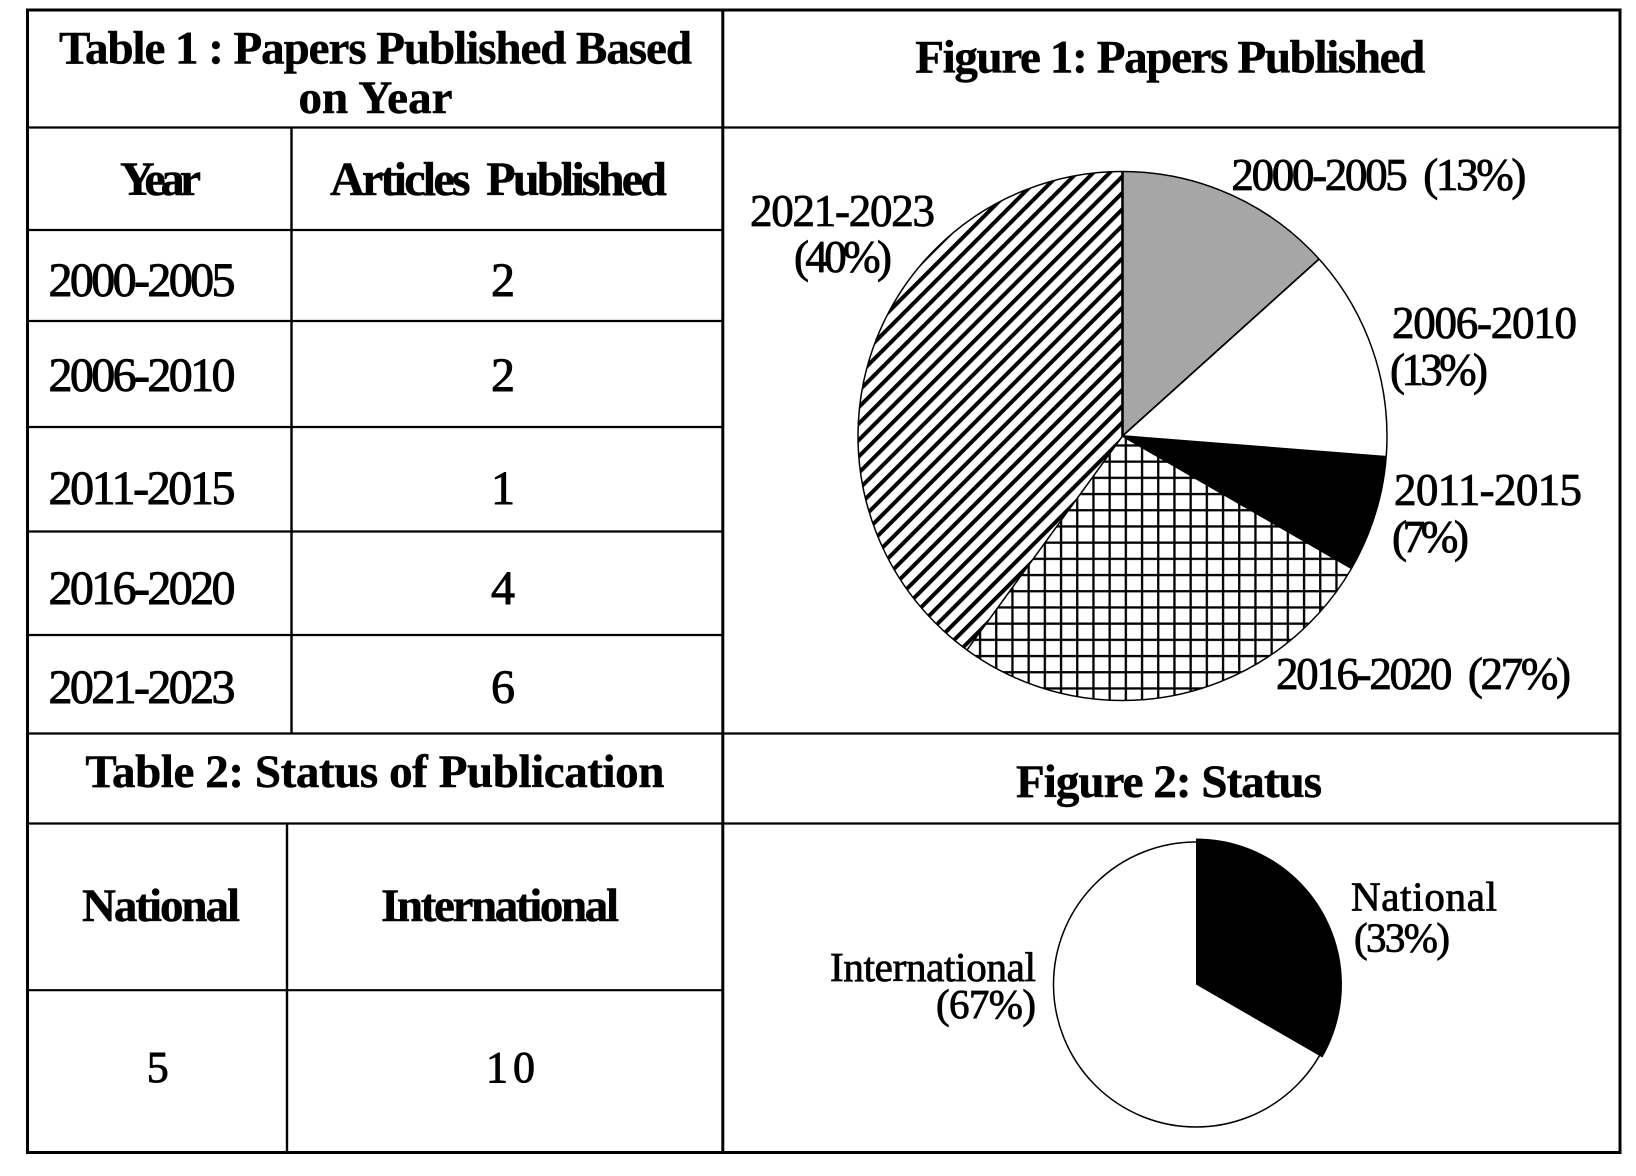 The image size is (1636, 1176). What do you see at coordinates (142, 588) in the screenshot?
I see `svg-text: 2016-2020` at bounding box center [142, 588].